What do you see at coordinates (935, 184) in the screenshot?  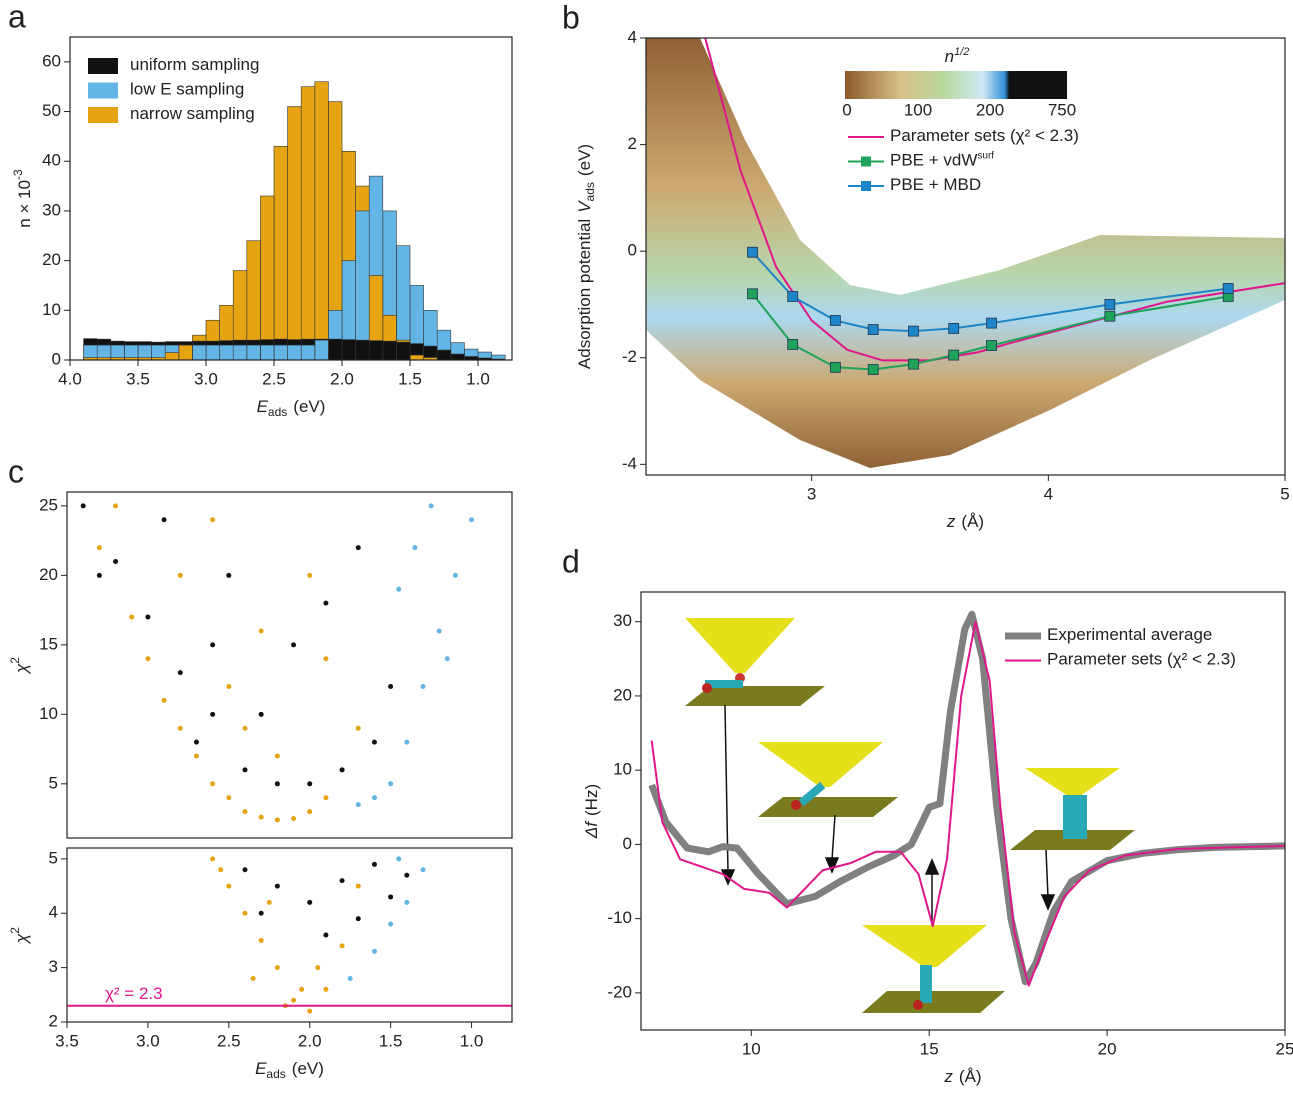 I see `legend-label: PBE + MBD` at bounding box center [935, 184].